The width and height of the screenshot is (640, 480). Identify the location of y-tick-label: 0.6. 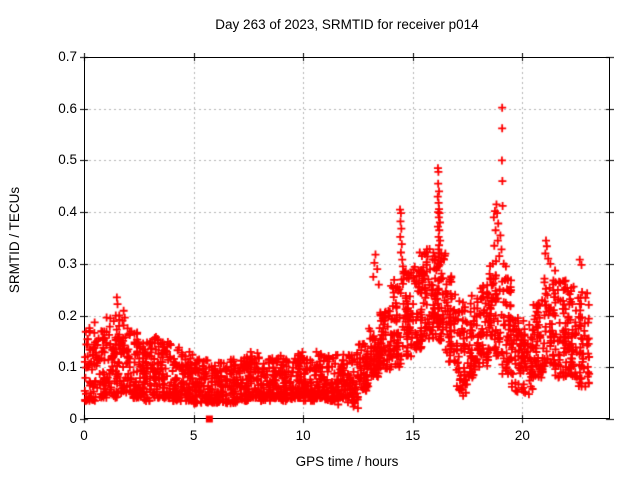
(67, 108).